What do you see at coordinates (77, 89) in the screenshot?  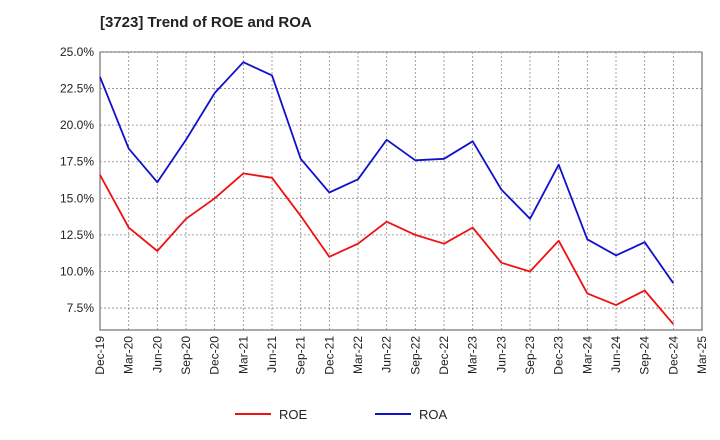 I see `y-tick-label: 22.5%` at bounding box center [77, 89].